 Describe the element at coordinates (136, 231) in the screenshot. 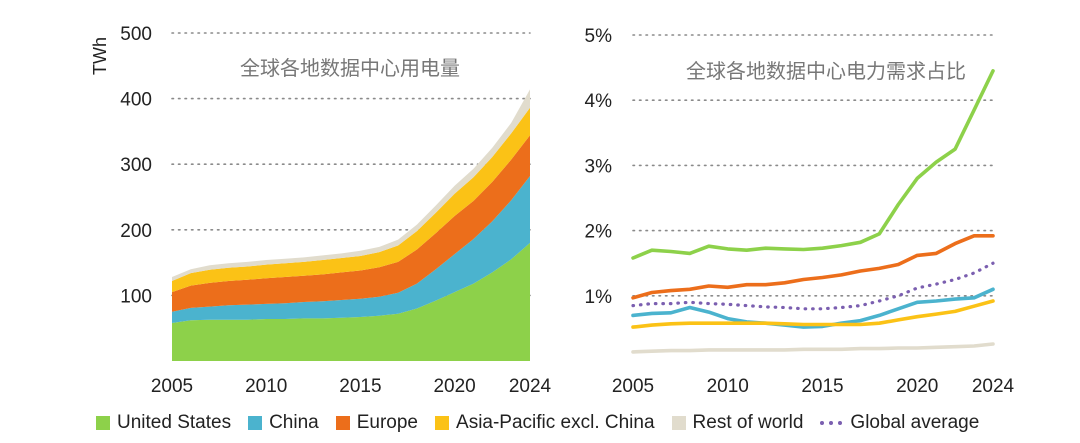

I see `left-y-tick-label: 200` at that location.